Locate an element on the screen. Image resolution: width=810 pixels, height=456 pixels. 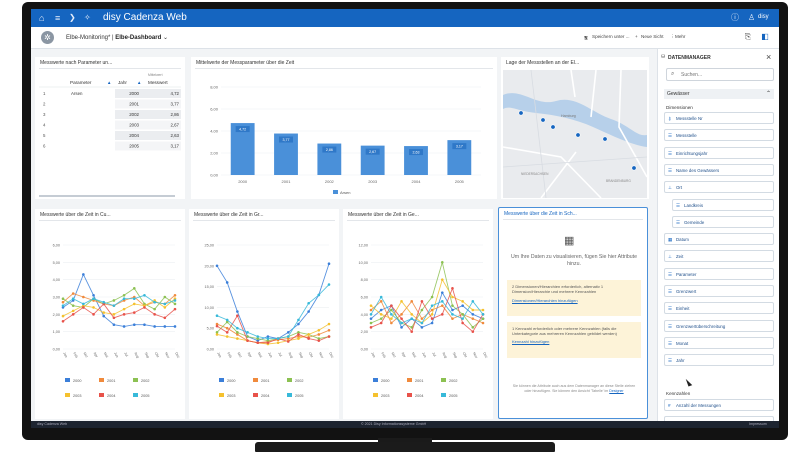
dimension-item: ☰ Grenzwert is located at coordinates (719, 291).